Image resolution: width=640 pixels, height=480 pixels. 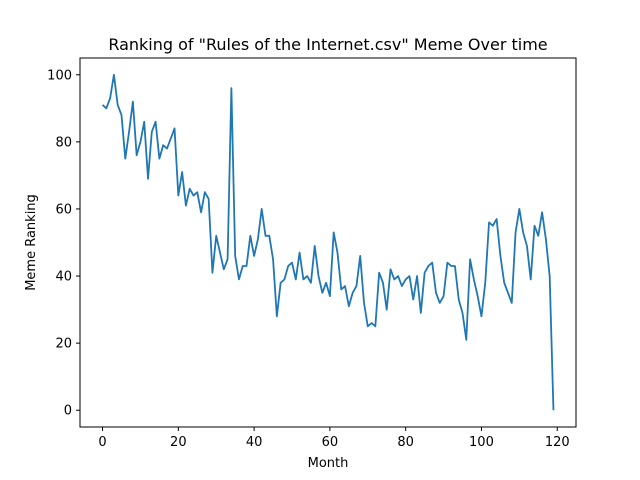 I want to click on x-axis: 0 20 40 60 80 100 120, so click(x=334, y=438).